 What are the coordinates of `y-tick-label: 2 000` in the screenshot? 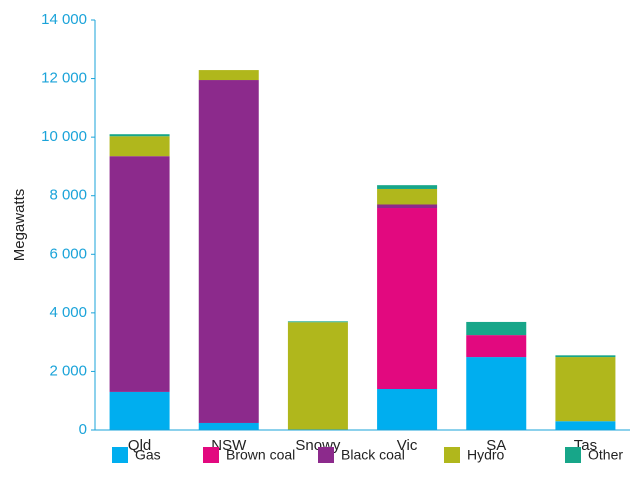 It's located at (68, 370).